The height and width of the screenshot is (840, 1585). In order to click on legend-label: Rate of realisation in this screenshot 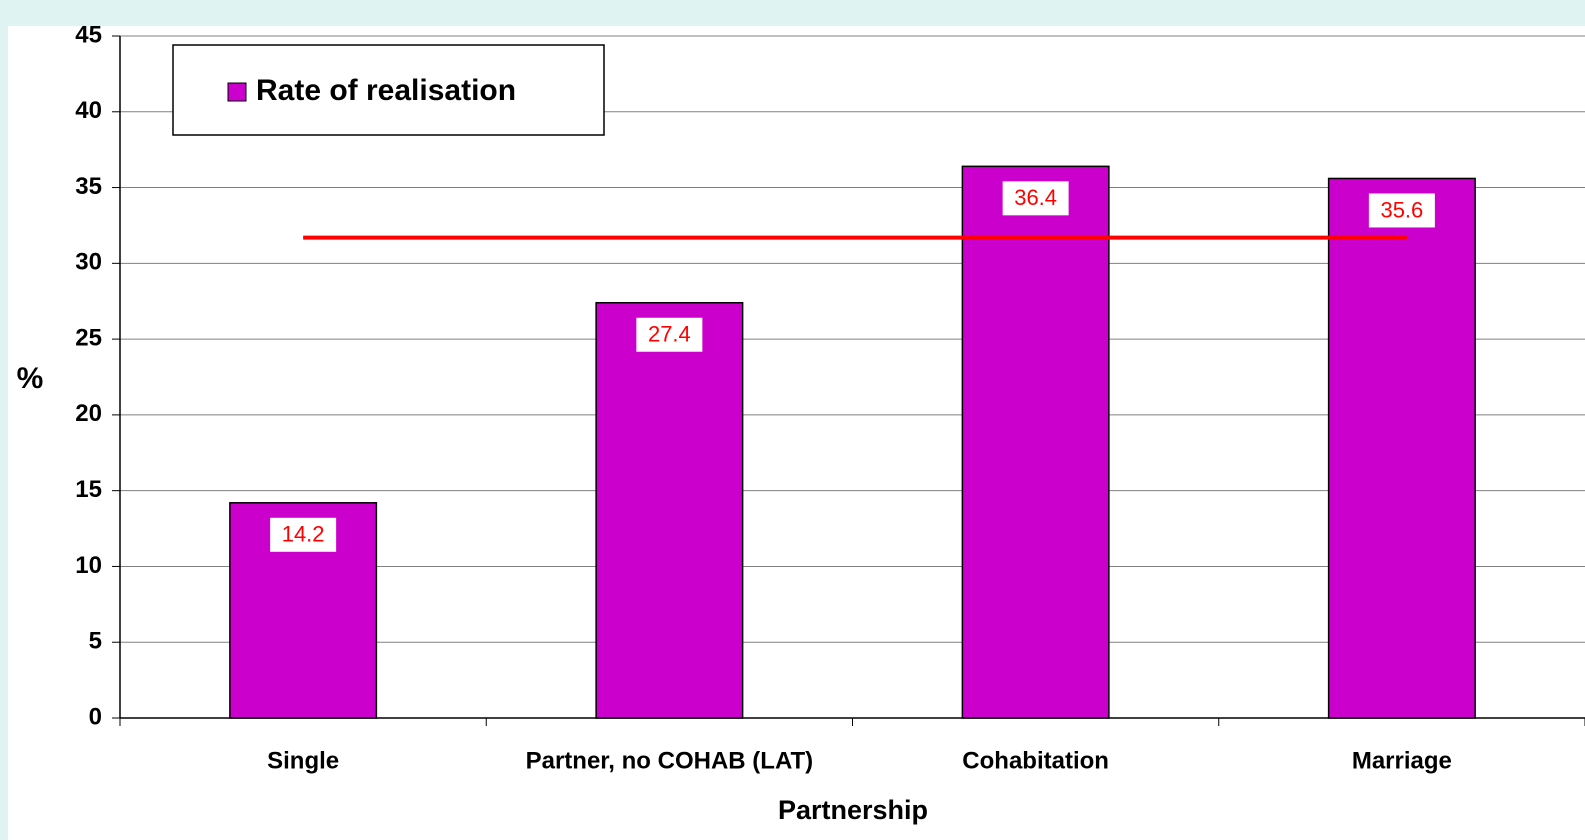, I will do `click(386, 90)`.